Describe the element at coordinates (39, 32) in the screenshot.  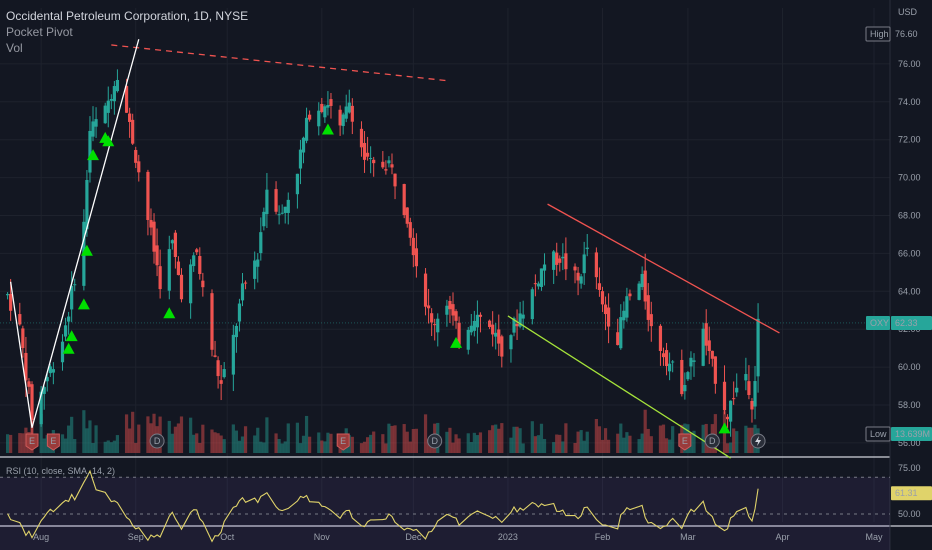
I see `indicator-pocket-pivot: Pocket Pivot` at that location.